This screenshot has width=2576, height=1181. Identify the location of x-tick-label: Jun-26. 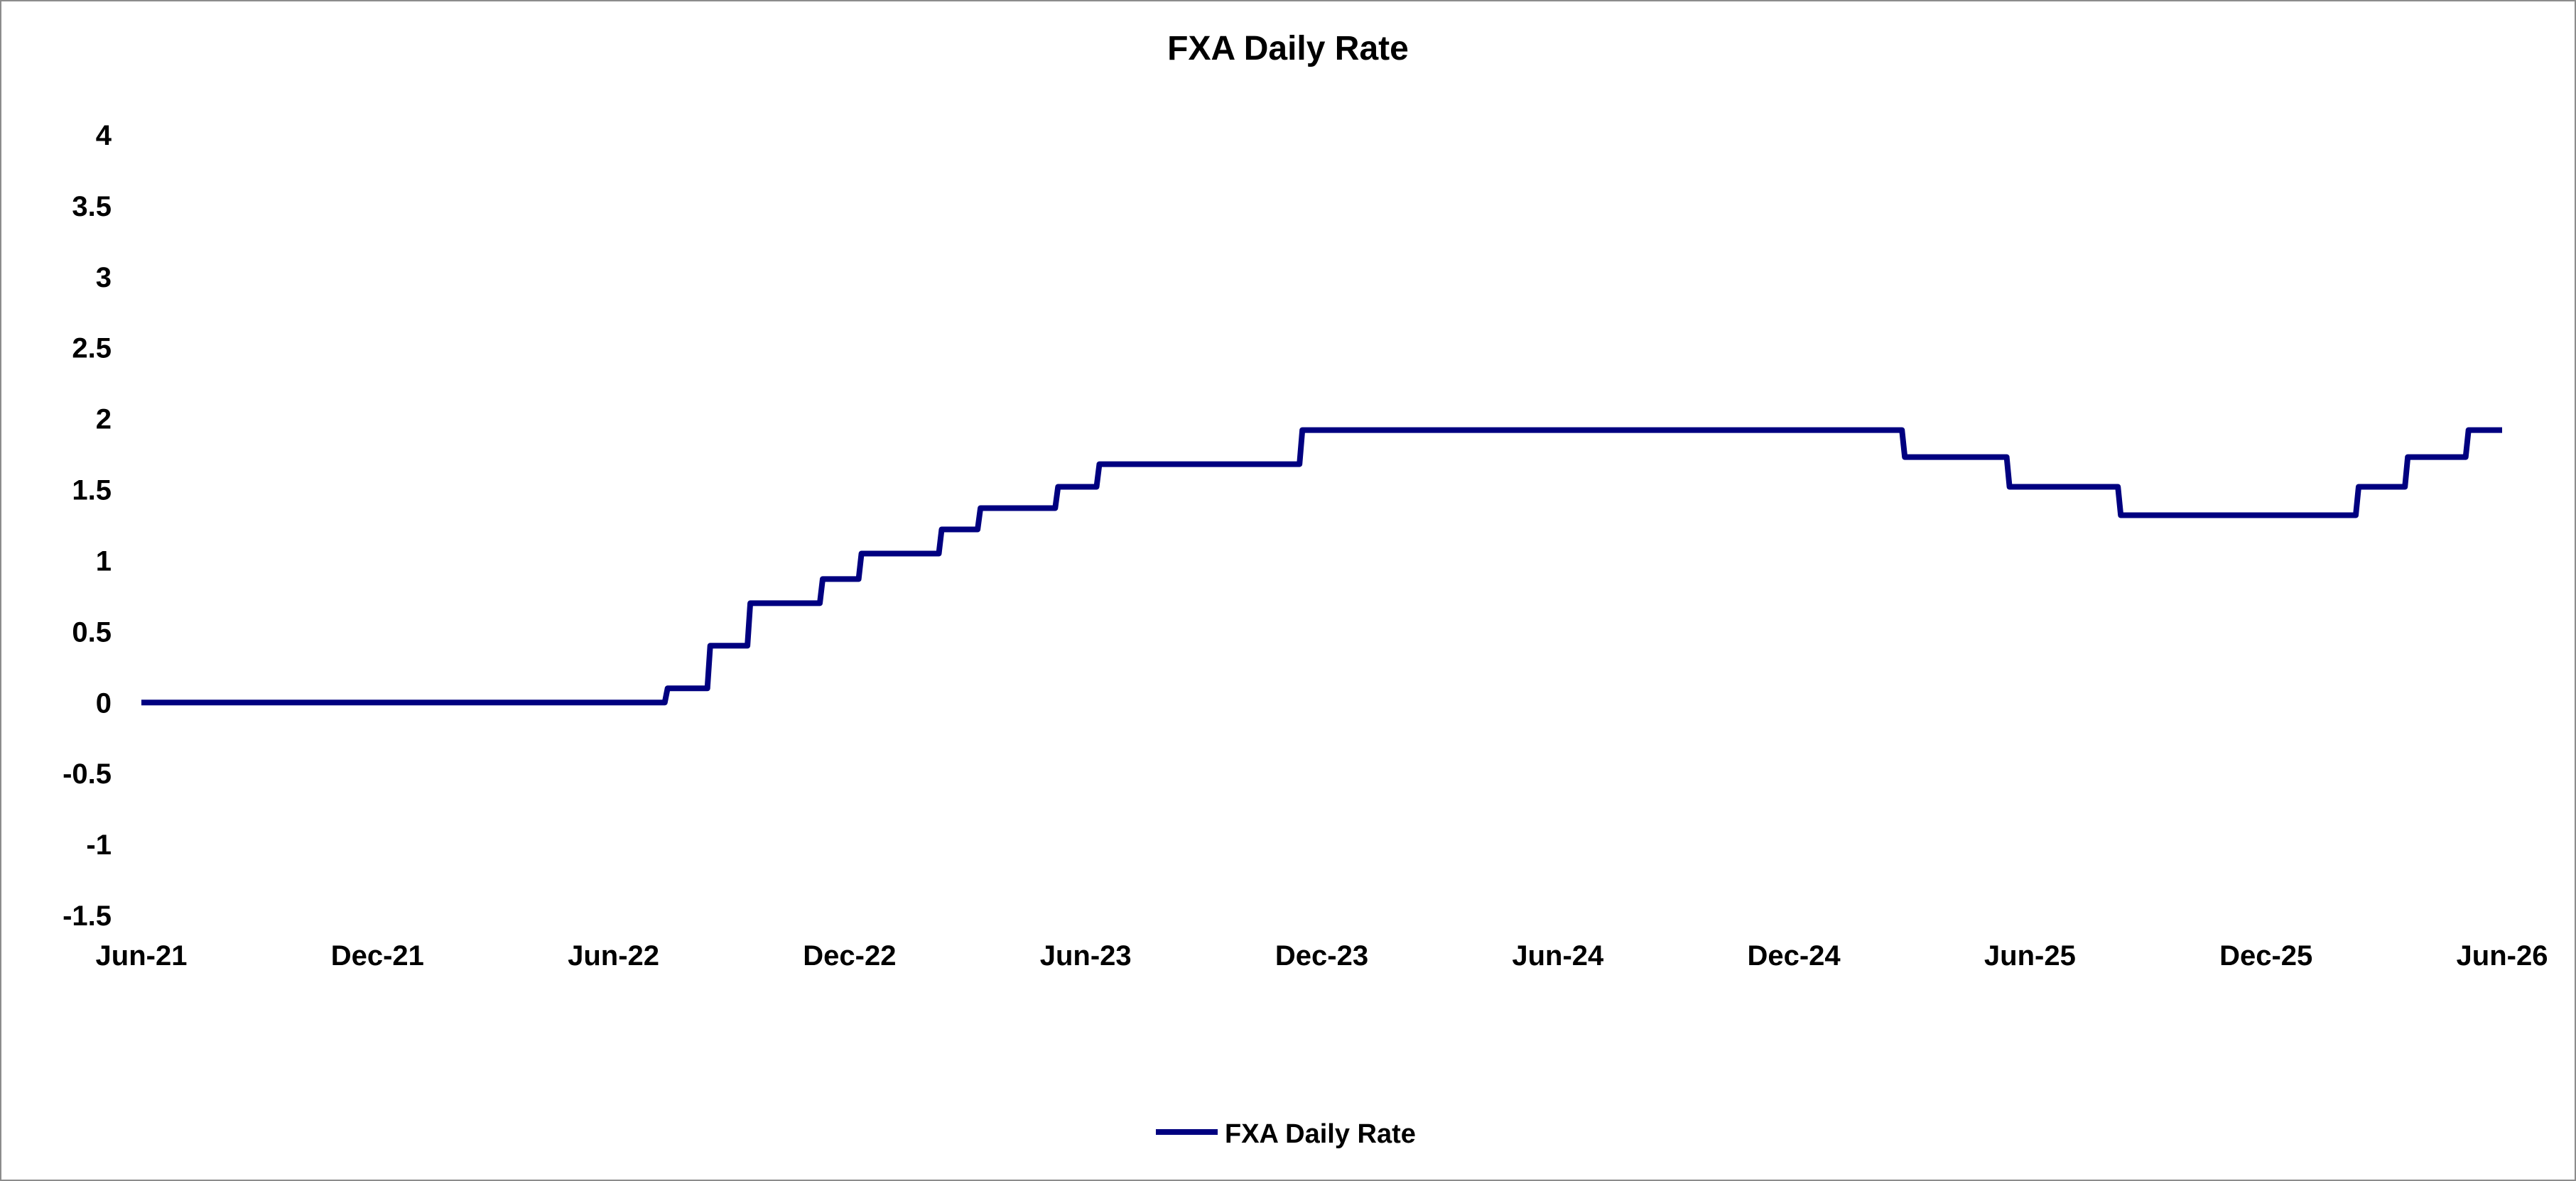
(2502, 956).